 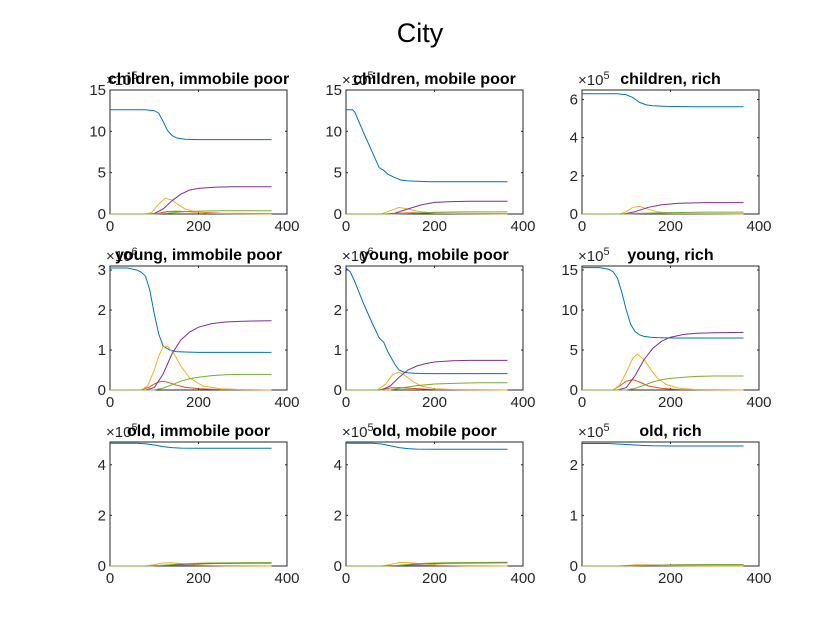 I want to click on subplot-title: children, mobile poor, so click(x=434, y=79).